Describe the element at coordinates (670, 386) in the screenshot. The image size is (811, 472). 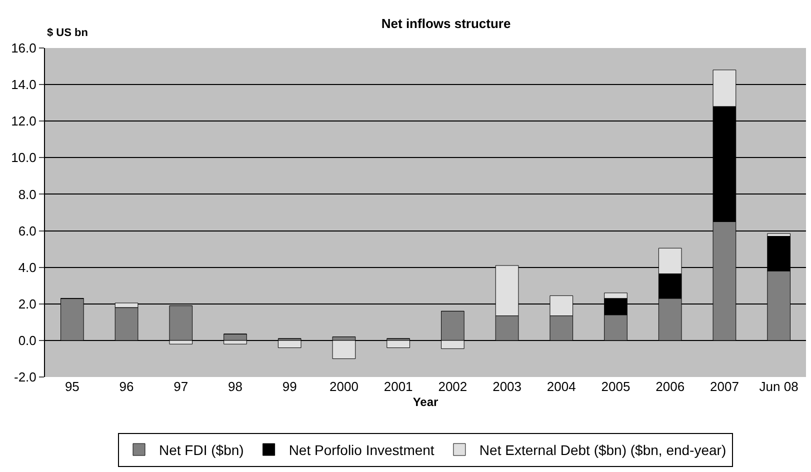
I see `x-tick-label: 2006` at that location.